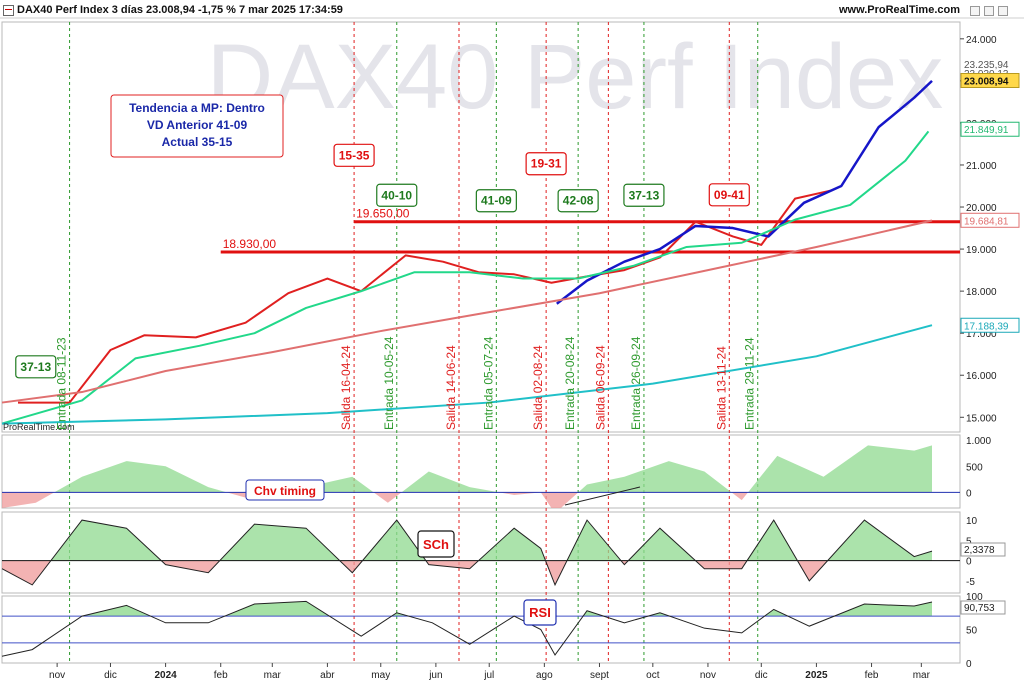 The height and width of the screenshot is (683, 1024). I want to click on rsi-title-box, so click(540, 612).